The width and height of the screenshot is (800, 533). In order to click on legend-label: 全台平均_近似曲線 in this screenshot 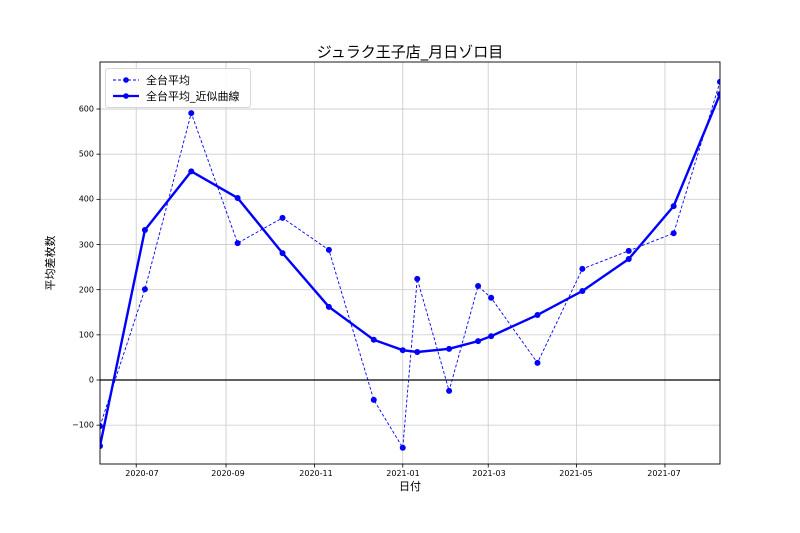, I will do `click(193, 96)`.